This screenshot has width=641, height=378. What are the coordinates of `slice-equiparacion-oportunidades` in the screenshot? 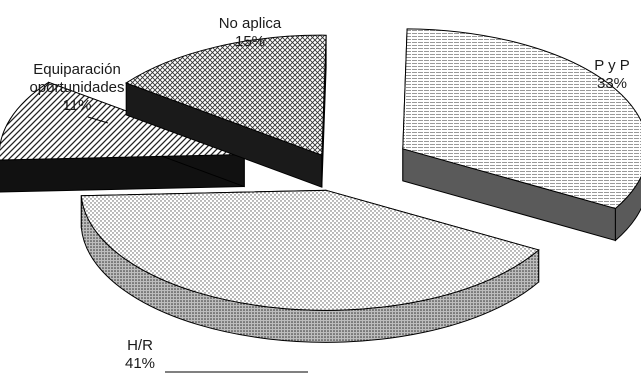 It's located at (122, 137).